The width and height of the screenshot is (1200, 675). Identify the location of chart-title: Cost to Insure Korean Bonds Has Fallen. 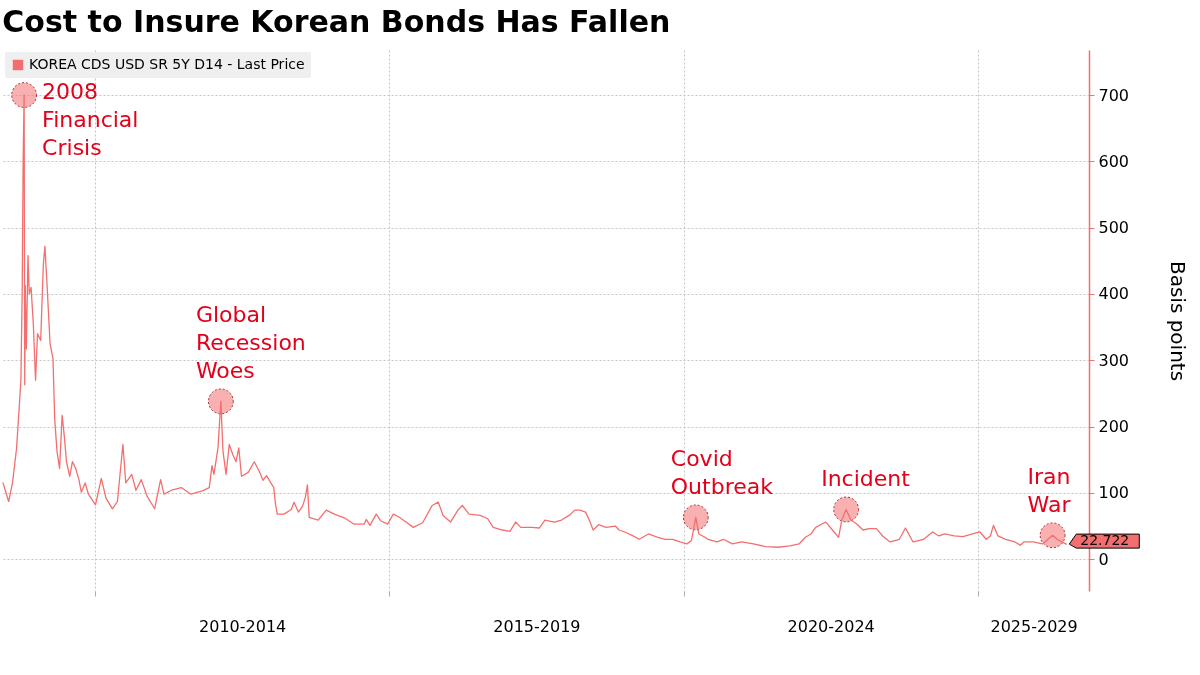
(336, 21).